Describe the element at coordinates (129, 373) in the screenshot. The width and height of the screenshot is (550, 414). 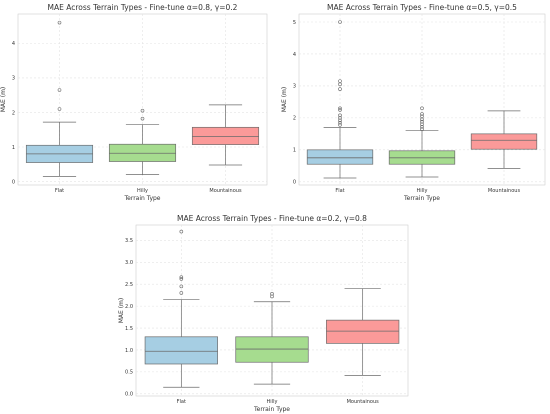
I see `y-tick-label: 0.5` at that location.